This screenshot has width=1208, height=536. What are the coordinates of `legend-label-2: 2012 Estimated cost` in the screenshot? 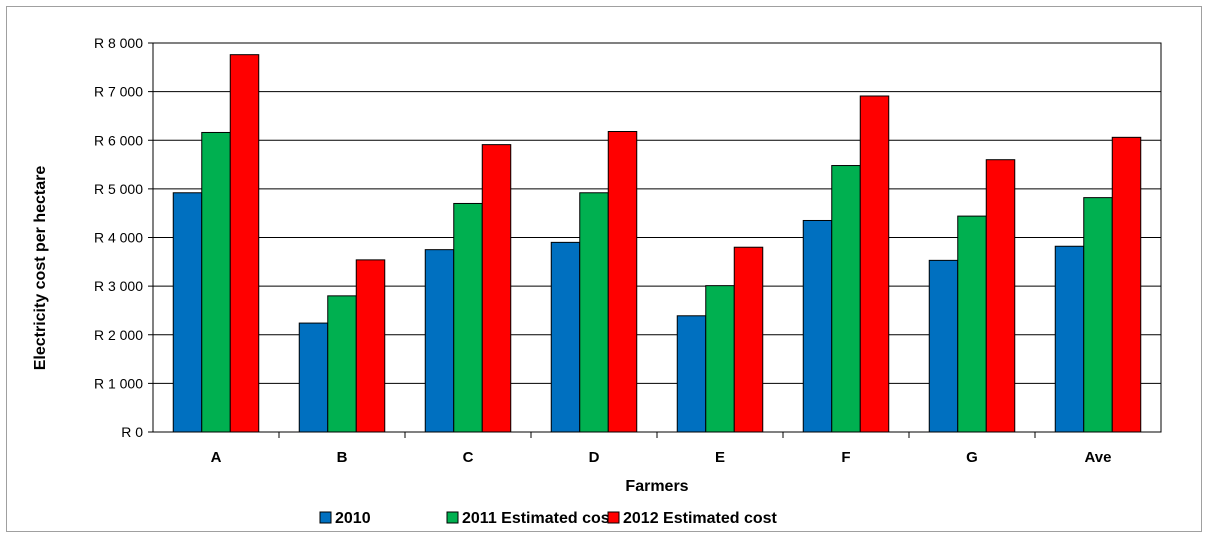 It's located at (700, 518).